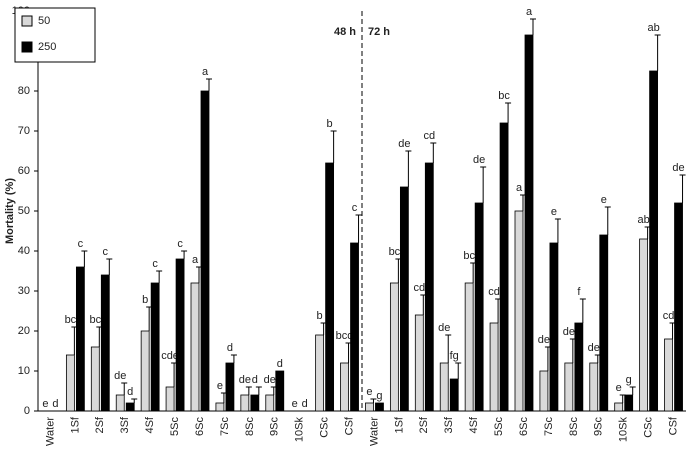 Image resolution: width=689 pixels, height=452 pixels. I want to click on x-tick-label: 9Sc, so click(275, 426).